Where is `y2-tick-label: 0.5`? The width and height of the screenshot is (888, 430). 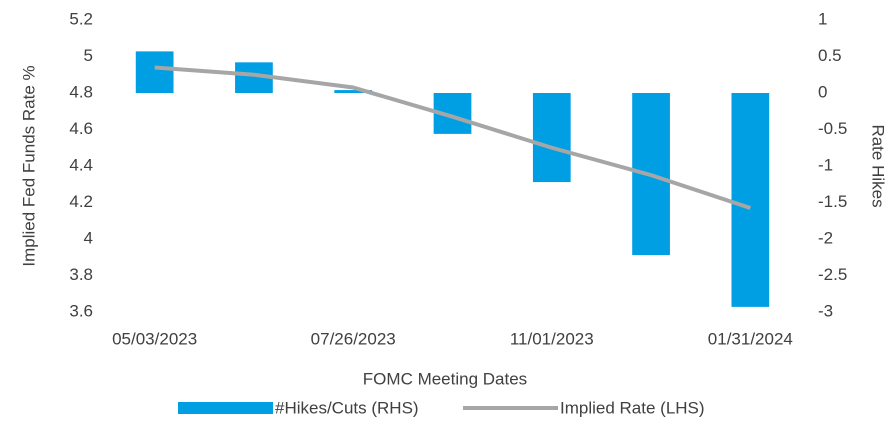
y2-tick-label: 0.5 is located at coordinates (830, 55).